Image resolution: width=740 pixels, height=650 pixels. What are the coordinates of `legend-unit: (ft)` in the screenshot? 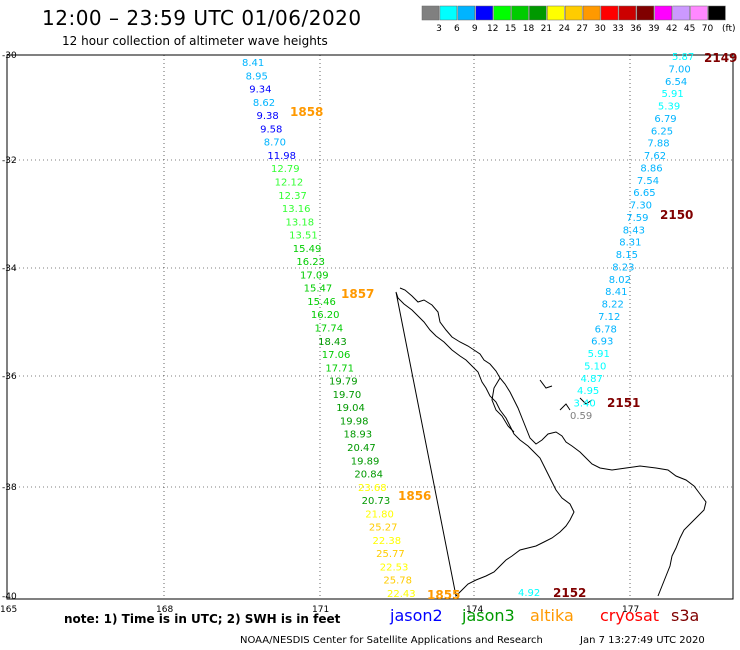 It's located at (729, 29).